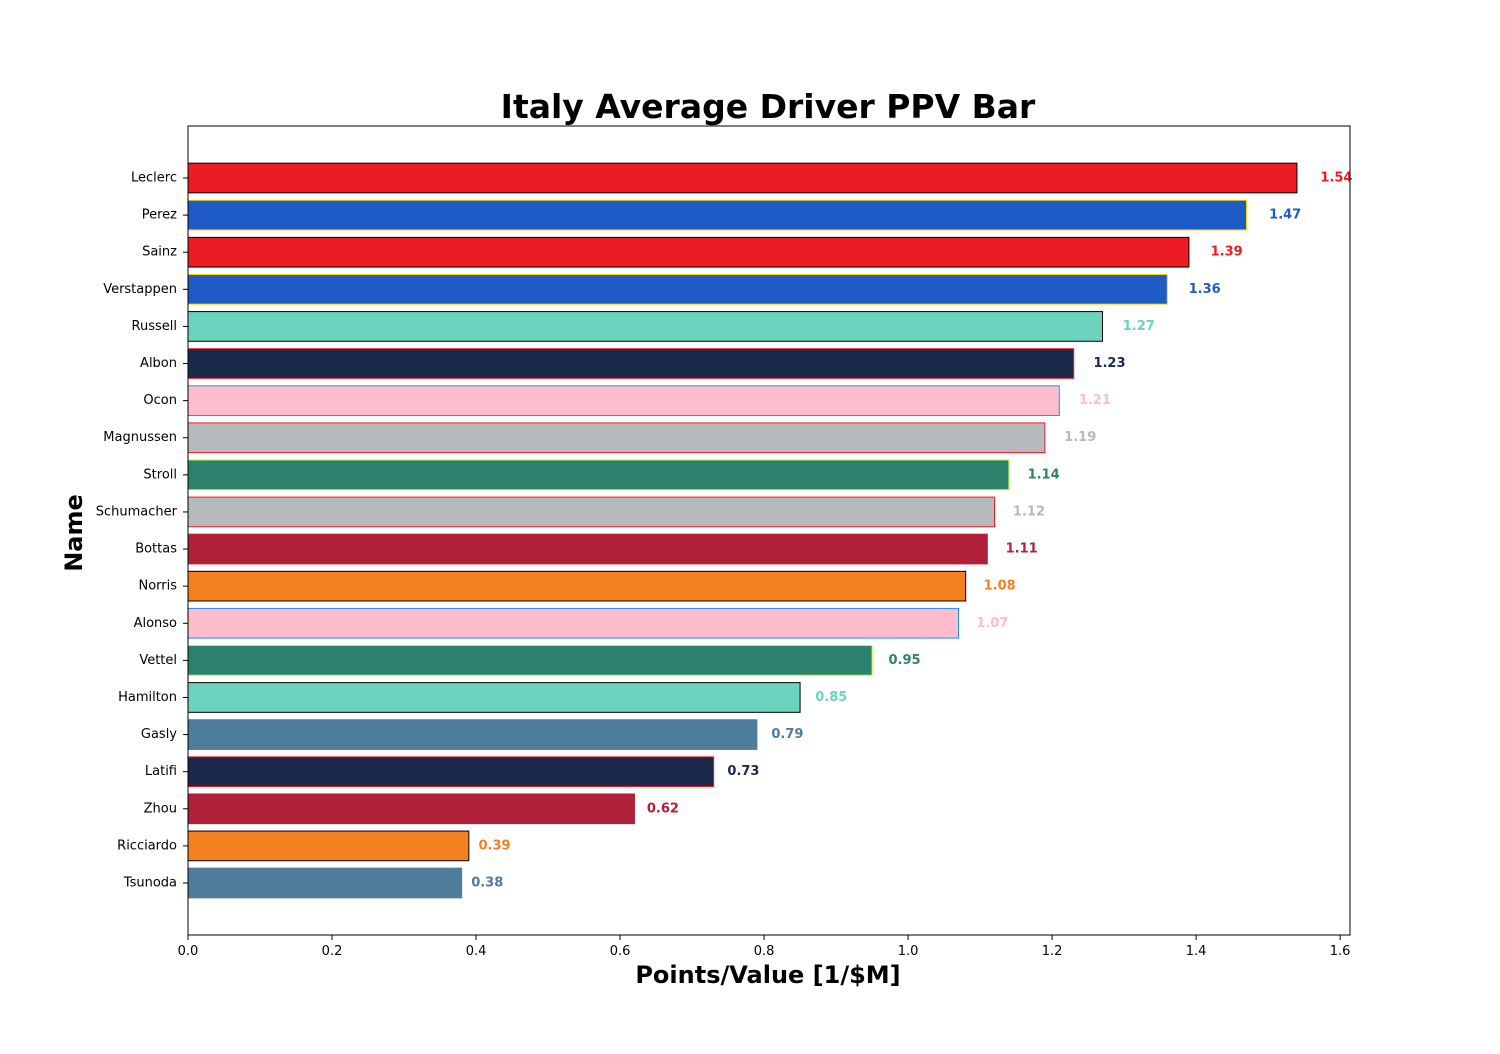  Describe the element at coordinates (573, 623) in the screenshot. I see `bar-alonso` at that location.